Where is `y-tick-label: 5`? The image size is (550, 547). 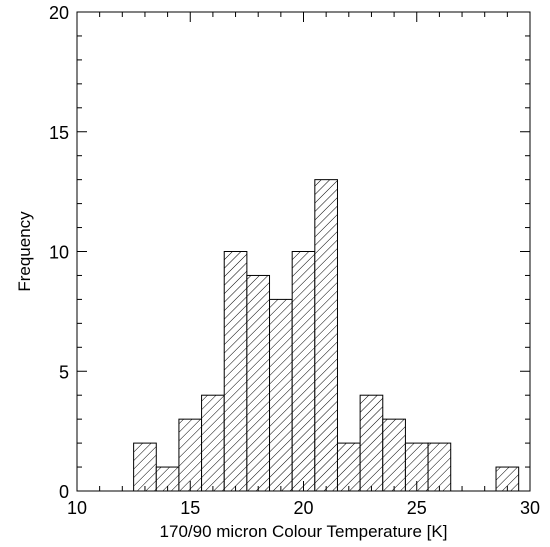
y-tick-label: 5 is located at coordinates (64, 372).